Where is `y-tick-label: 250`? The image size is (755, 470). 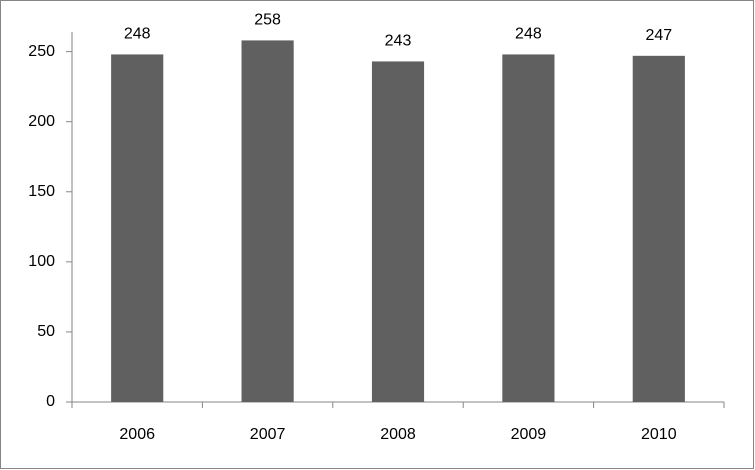
y-tick-label: 250 is located at coordinates (41, 51).